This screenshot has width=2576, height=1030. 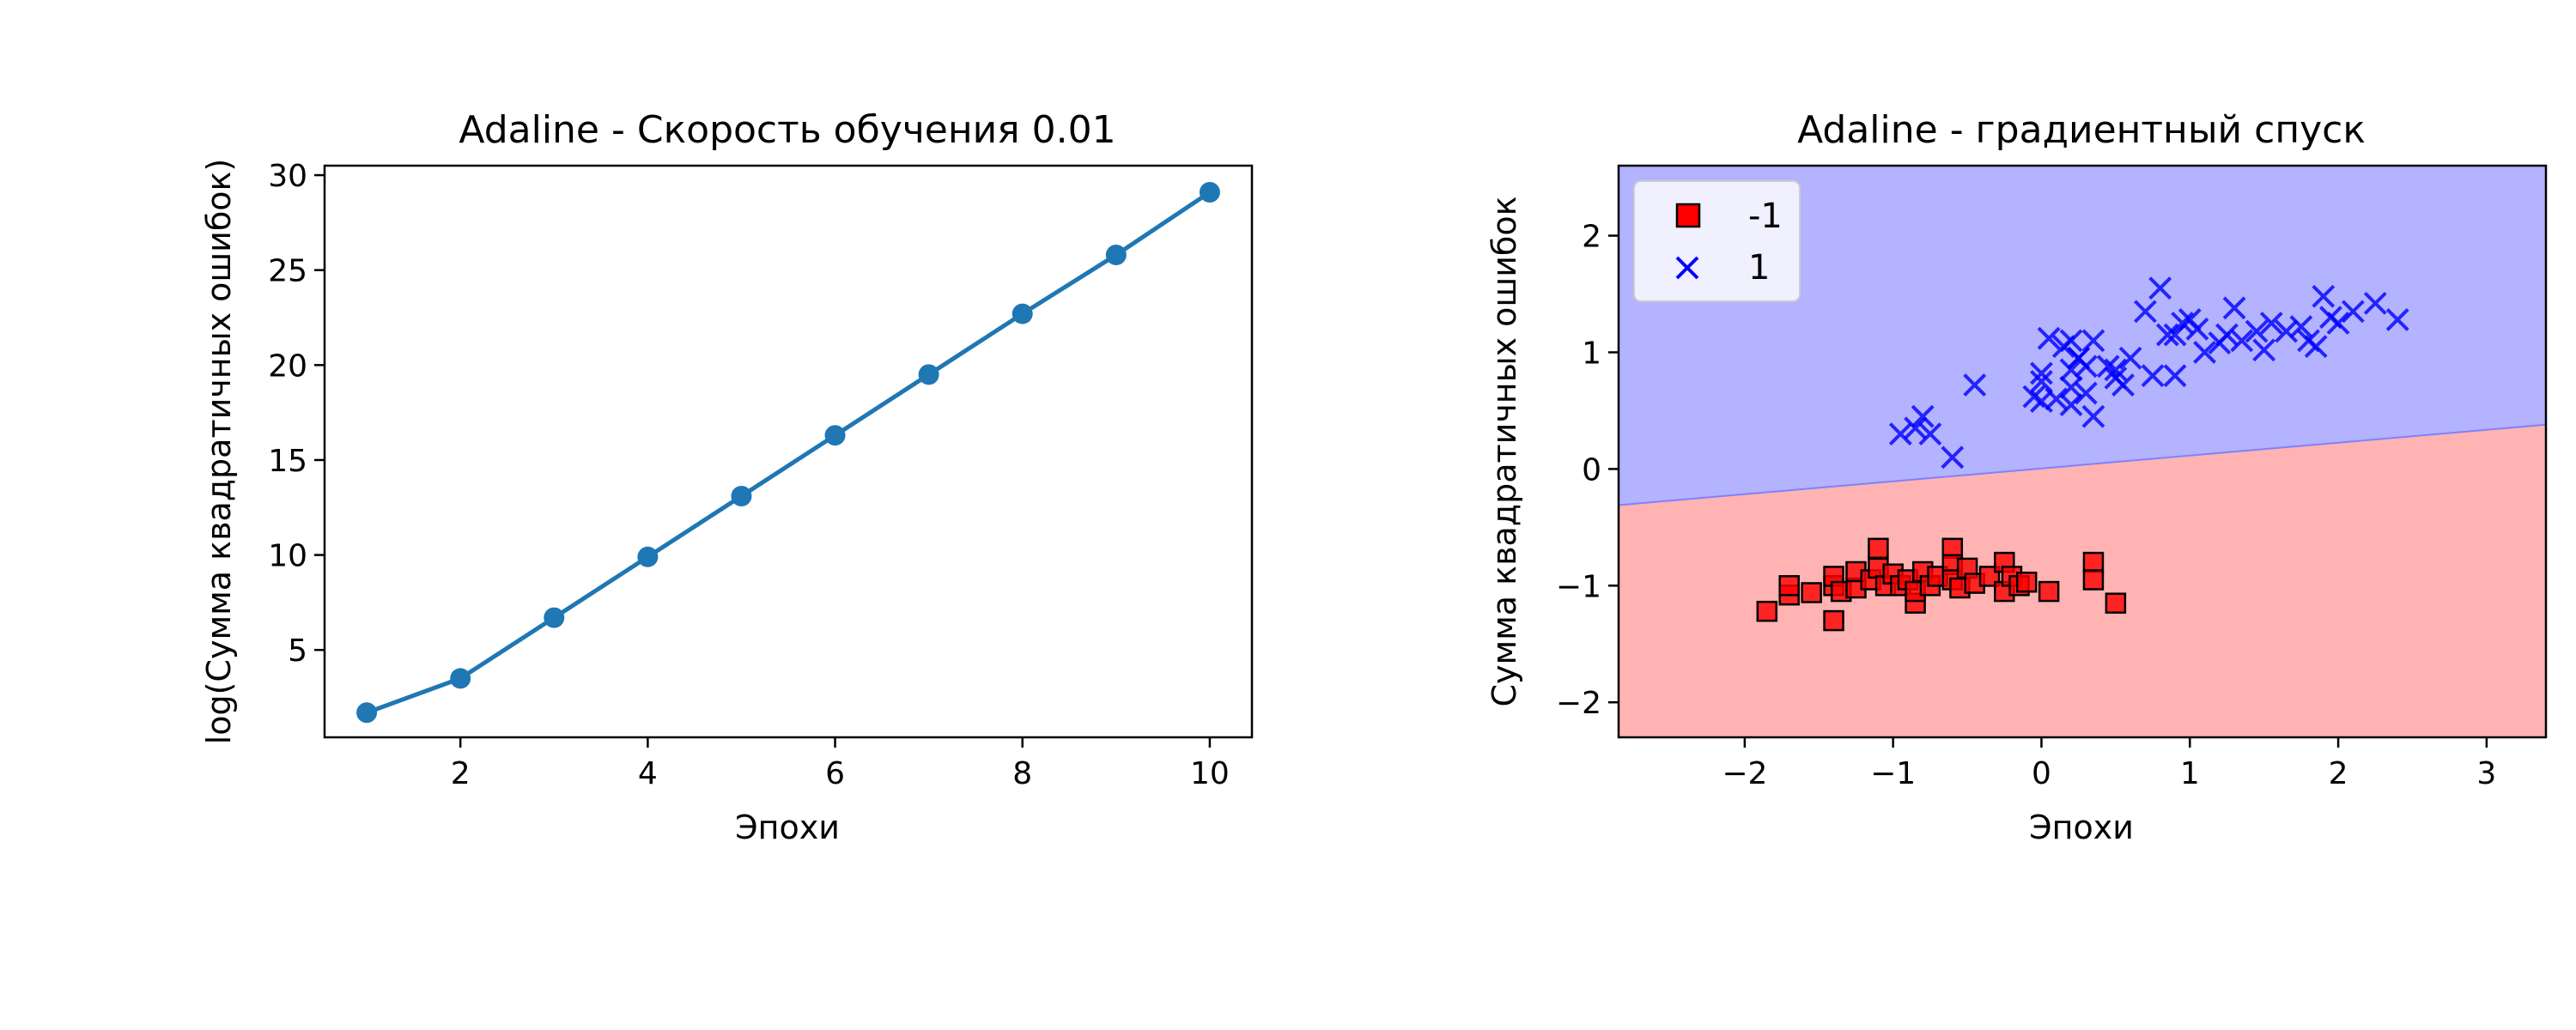 What do you see at coordinates (2082, 827) in the screenshot?
I see `x-axis-label: Эпохи` at bounding box center [2082, 827].